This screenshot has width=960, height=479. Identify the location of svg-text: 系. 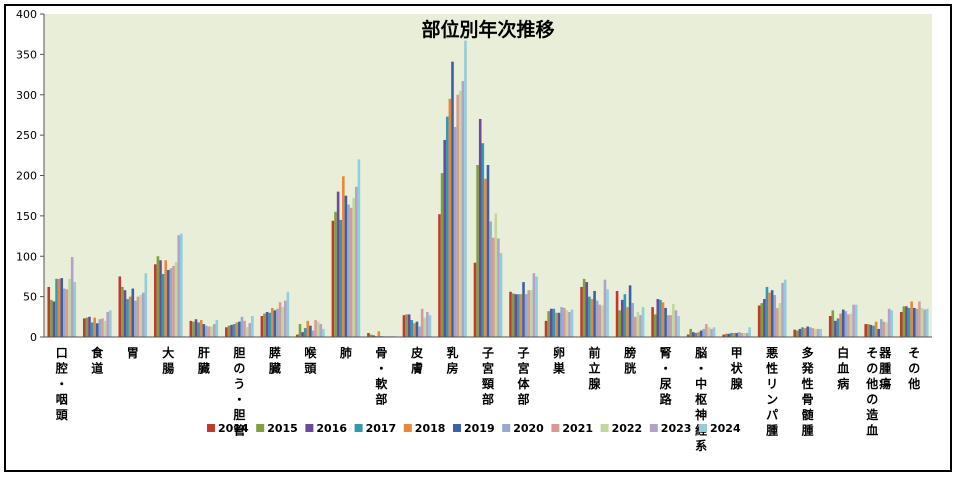
(701, 445).